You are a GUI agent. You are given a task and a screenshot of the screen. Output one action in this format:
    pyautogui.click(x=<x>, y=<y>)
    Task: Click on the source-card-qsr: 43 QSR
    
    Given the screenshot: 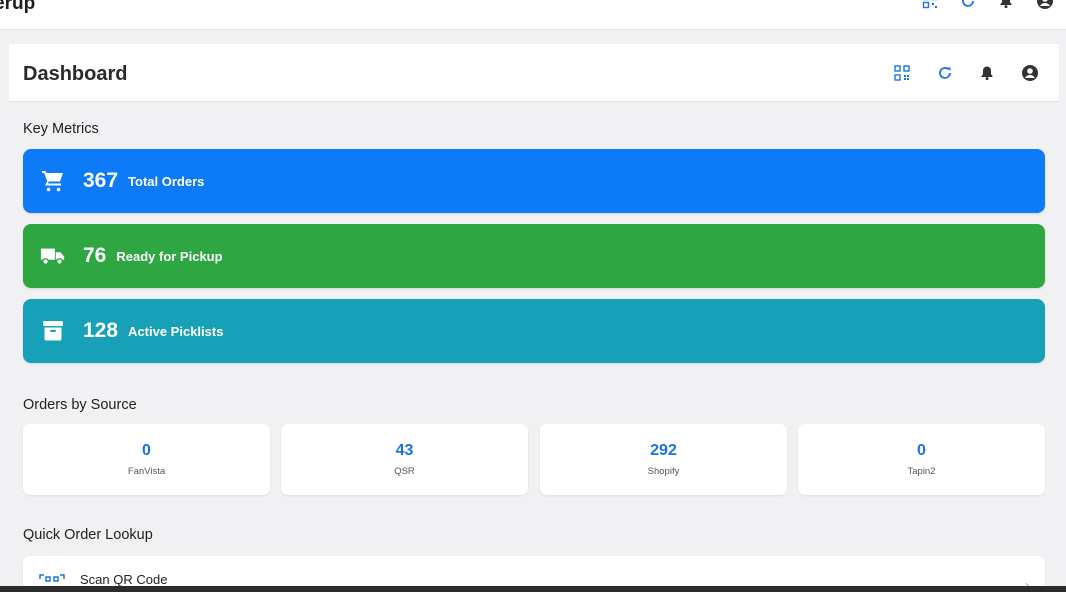 What is the action you would take?
    pyautogui.click(x=404, y=459)
    